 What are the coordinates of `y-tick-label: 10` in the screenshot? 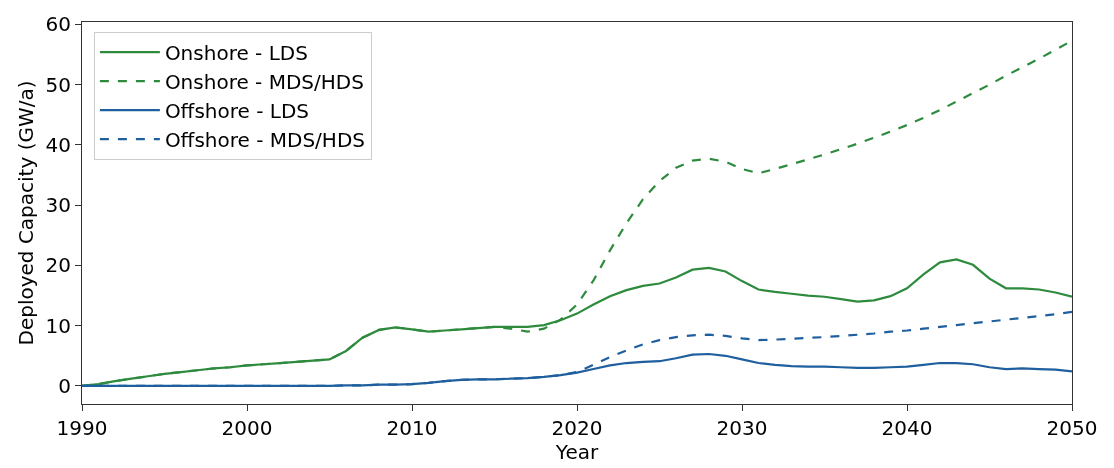 It's located at (58, 325).